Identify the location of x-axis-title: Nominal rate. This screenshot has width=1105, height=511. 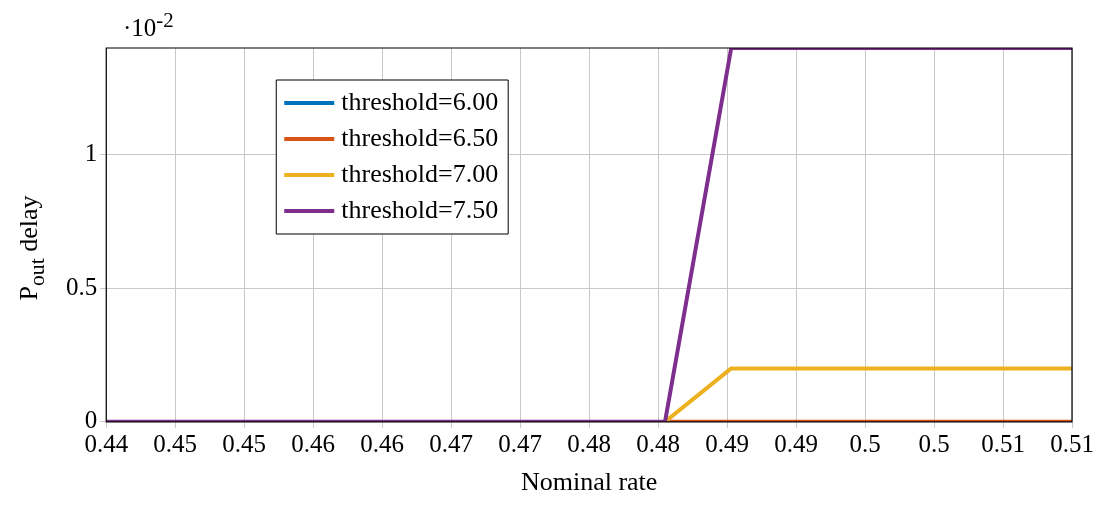
(589, 482).